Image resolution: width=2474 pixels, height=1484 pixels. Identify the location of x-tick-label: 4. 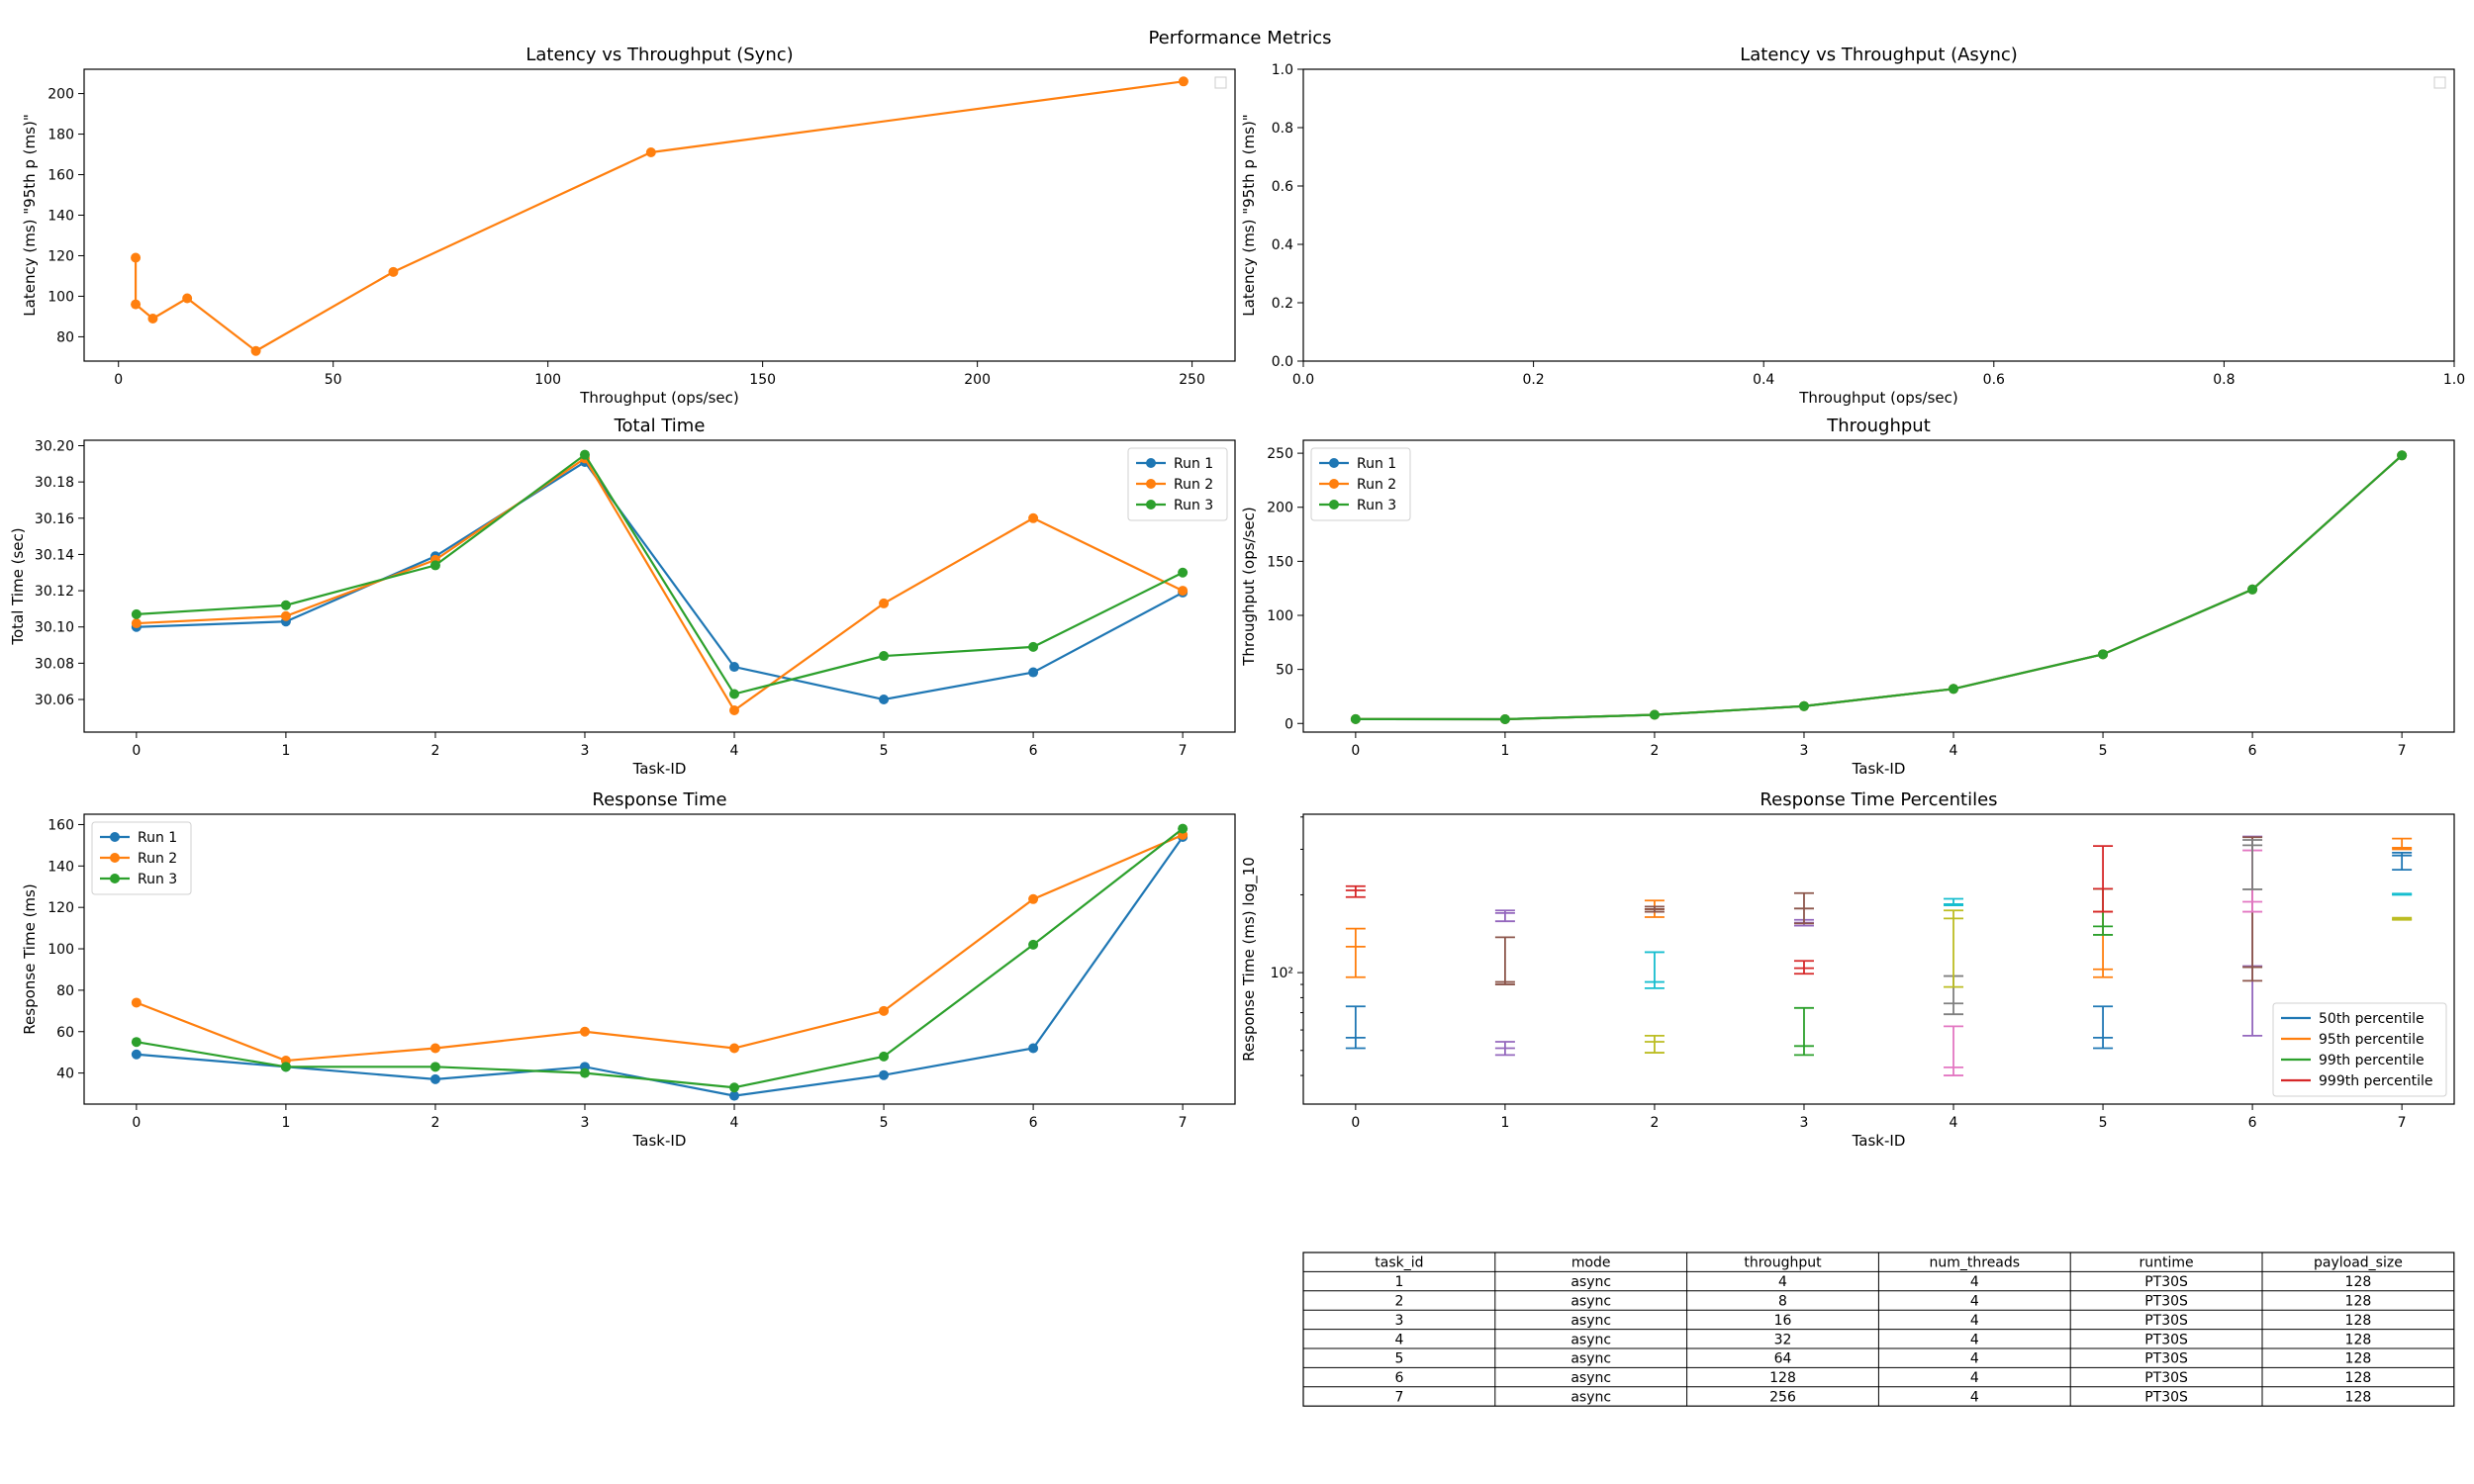
(735, 1123).